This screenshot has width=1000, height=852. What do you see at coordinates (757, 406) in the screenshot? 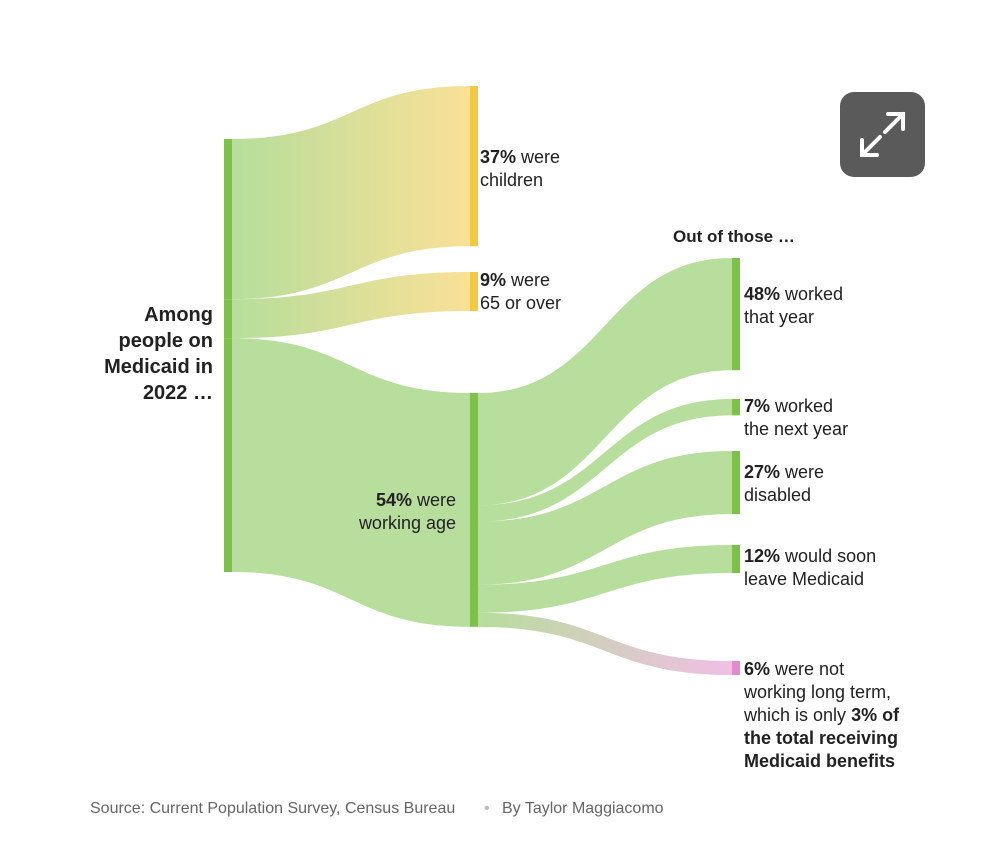
I see `value-label: 7%` at bounding box center [757, 406].